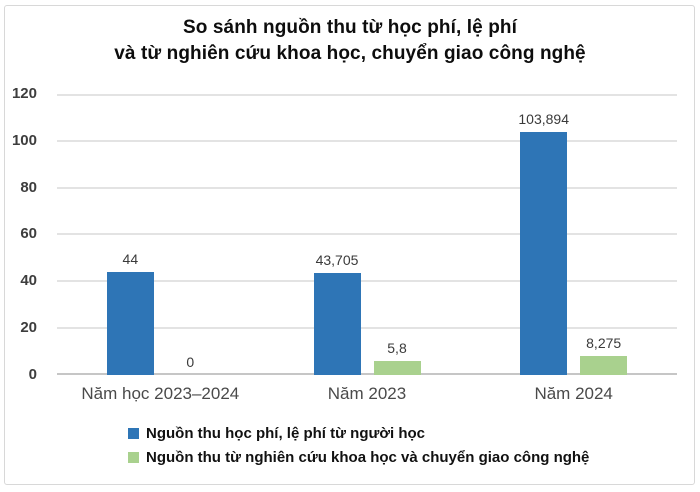 This screenshot has width=700, height=492. What do you see at coordinates (28, 327) in the screenshot?
I see `y-tick-20: 20` at bounding box center [28, 327].